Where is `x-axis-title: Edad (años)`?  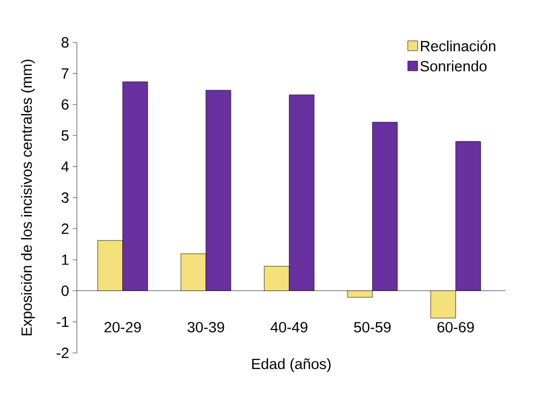 x-axis-title: Edad (años) is located at coordinates (291, 365).